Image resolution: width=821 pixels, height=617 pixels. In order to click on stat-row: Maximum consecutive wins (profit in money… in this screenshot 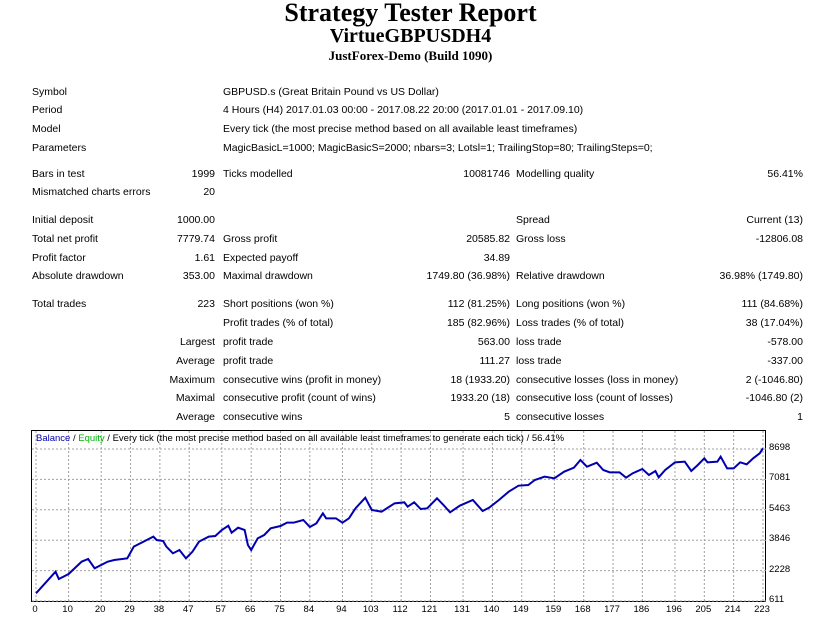, I will do `click(410, 382)`.